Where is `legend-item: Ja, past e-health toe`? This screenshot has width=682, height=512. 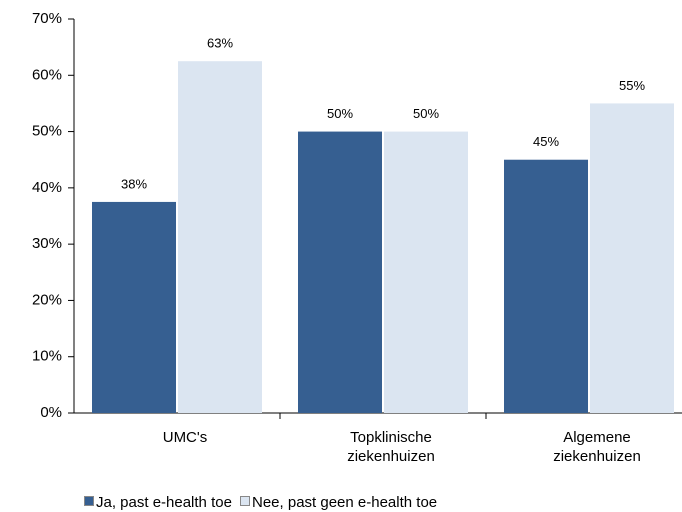 legend-item: Ja, past e-health toe is located at coordinates (158, 502).